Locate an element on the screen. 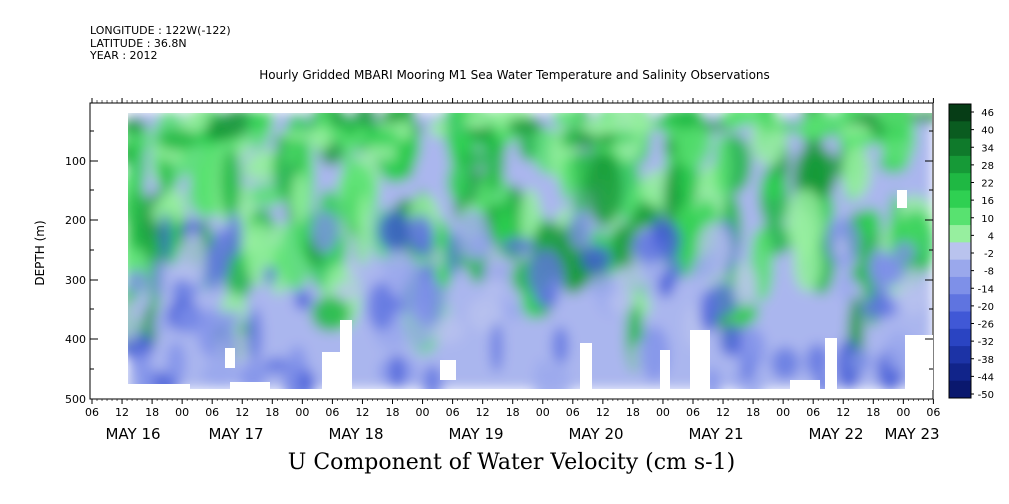  colorbar-label: 28 is located at coordinates (987, 166).